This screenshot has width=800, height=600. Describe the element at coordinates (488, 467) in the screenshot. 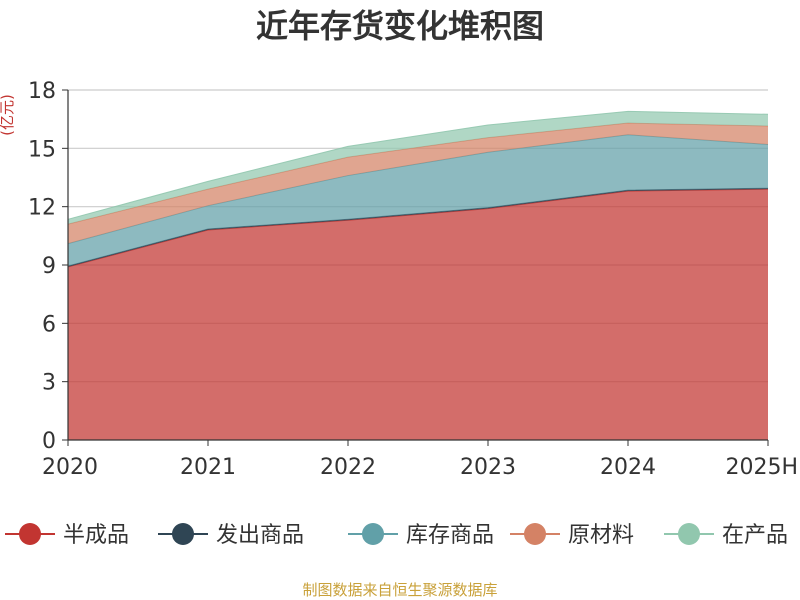

I see `x-tick-label: 2023` at that location.